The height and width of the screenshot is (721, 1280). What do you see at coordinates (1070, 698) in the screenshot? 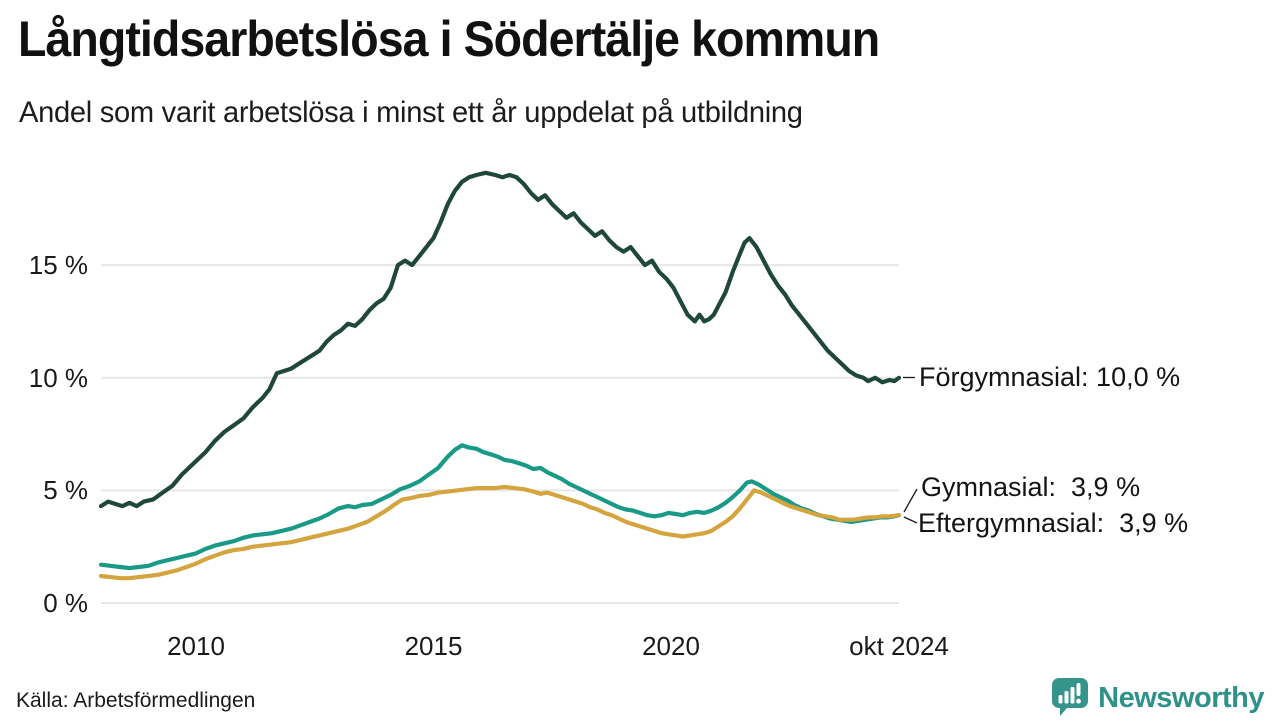
I see `bar-chart-bubble-icon` at bounding box center [1070, 698].